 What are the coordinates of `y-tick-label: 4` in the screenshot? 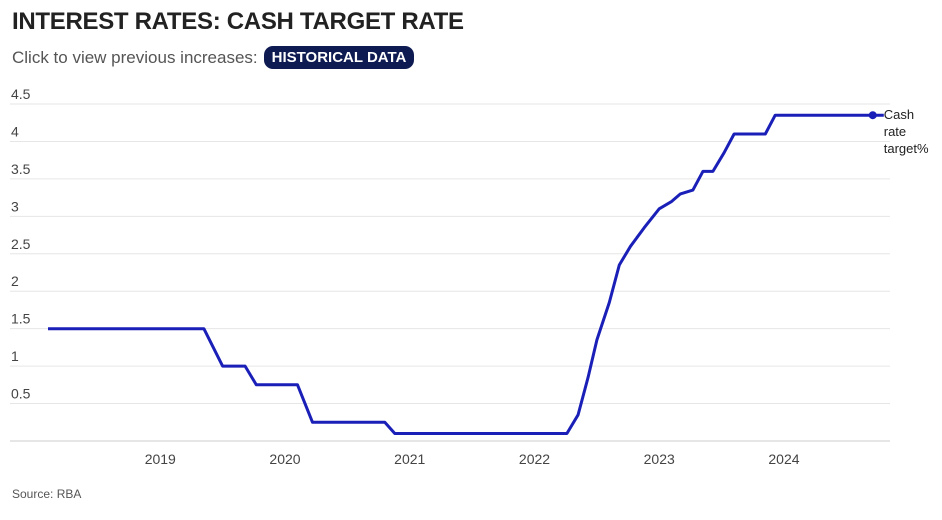 It's located at (15, 131).